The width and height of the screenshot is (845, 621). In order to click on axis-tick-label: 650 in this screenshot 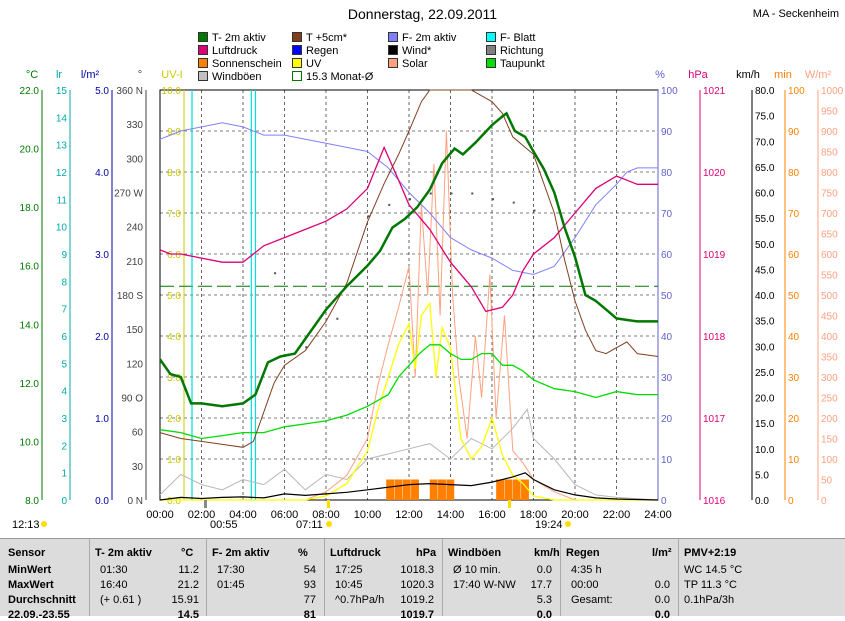, I will do `click(829, 235)`.